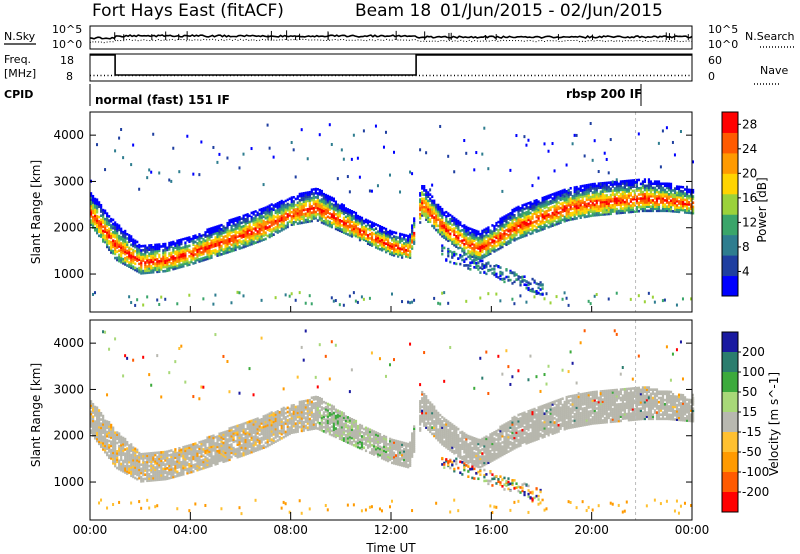 The width and height of the screenshot is (800, 554). What do you see at coordinates (391, 37) in the screenshot?
I see `noise-series` at bounding box center [391, 37].